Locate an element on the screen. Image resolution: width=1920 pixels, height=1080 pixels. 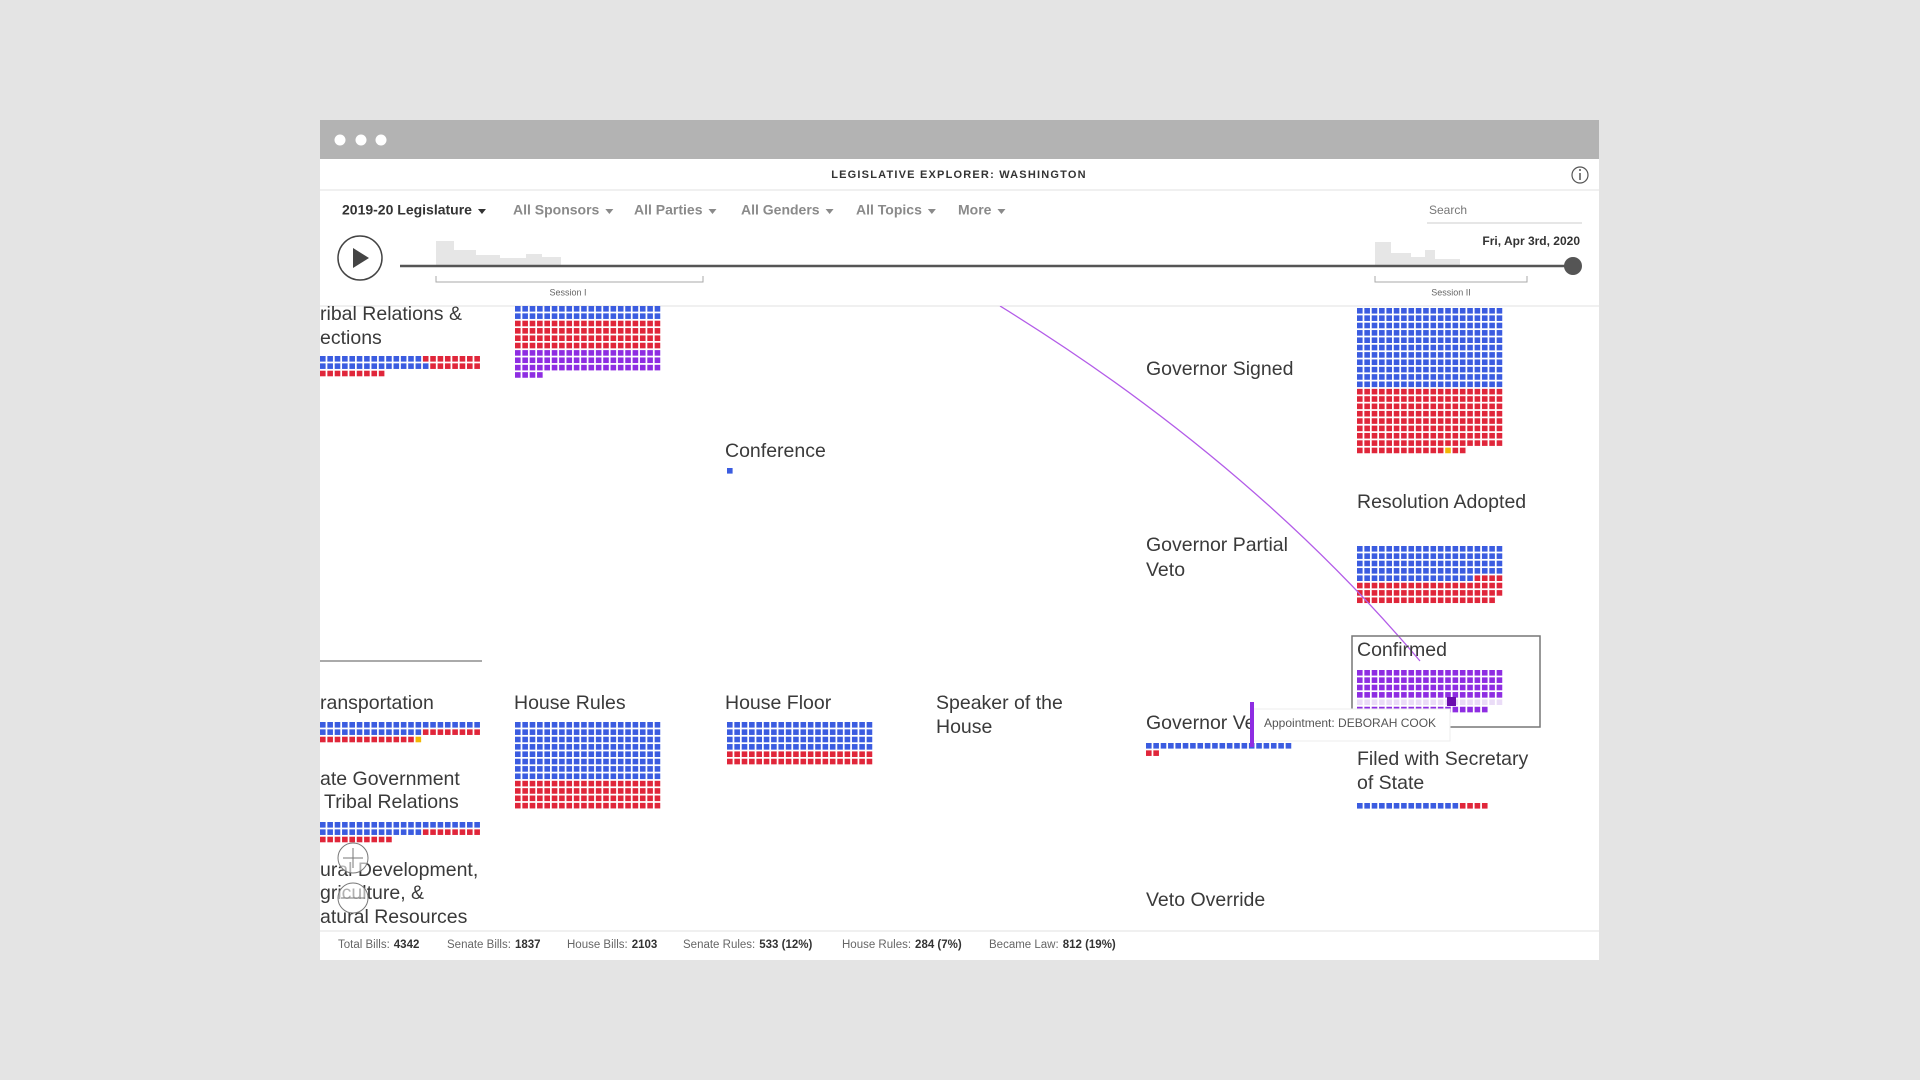
stage-label: Governor Partial is located at coordinates (1217, 545).